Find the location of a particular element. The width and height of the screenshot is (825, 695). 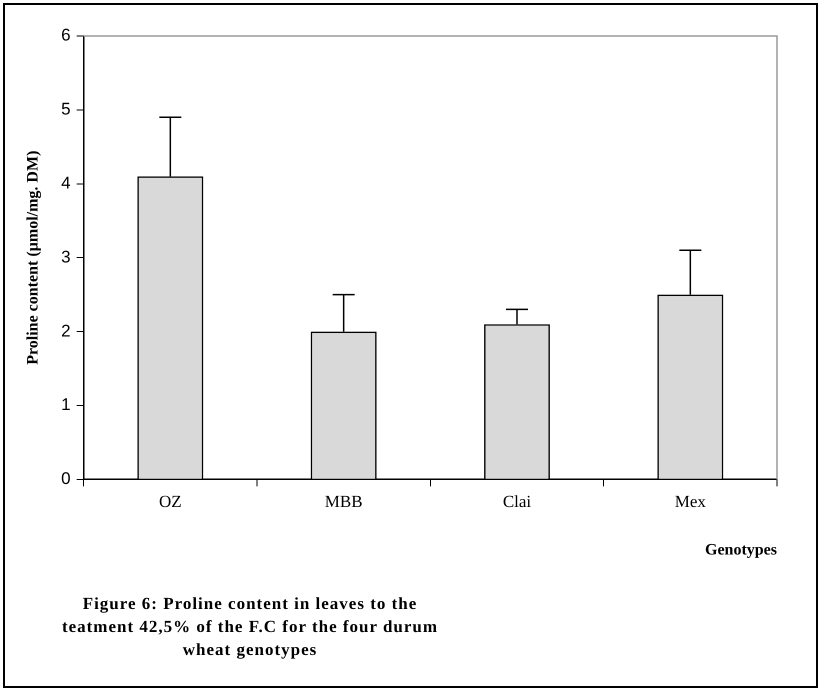

y-tick-label: 3 is located at coordinates (66, 256).